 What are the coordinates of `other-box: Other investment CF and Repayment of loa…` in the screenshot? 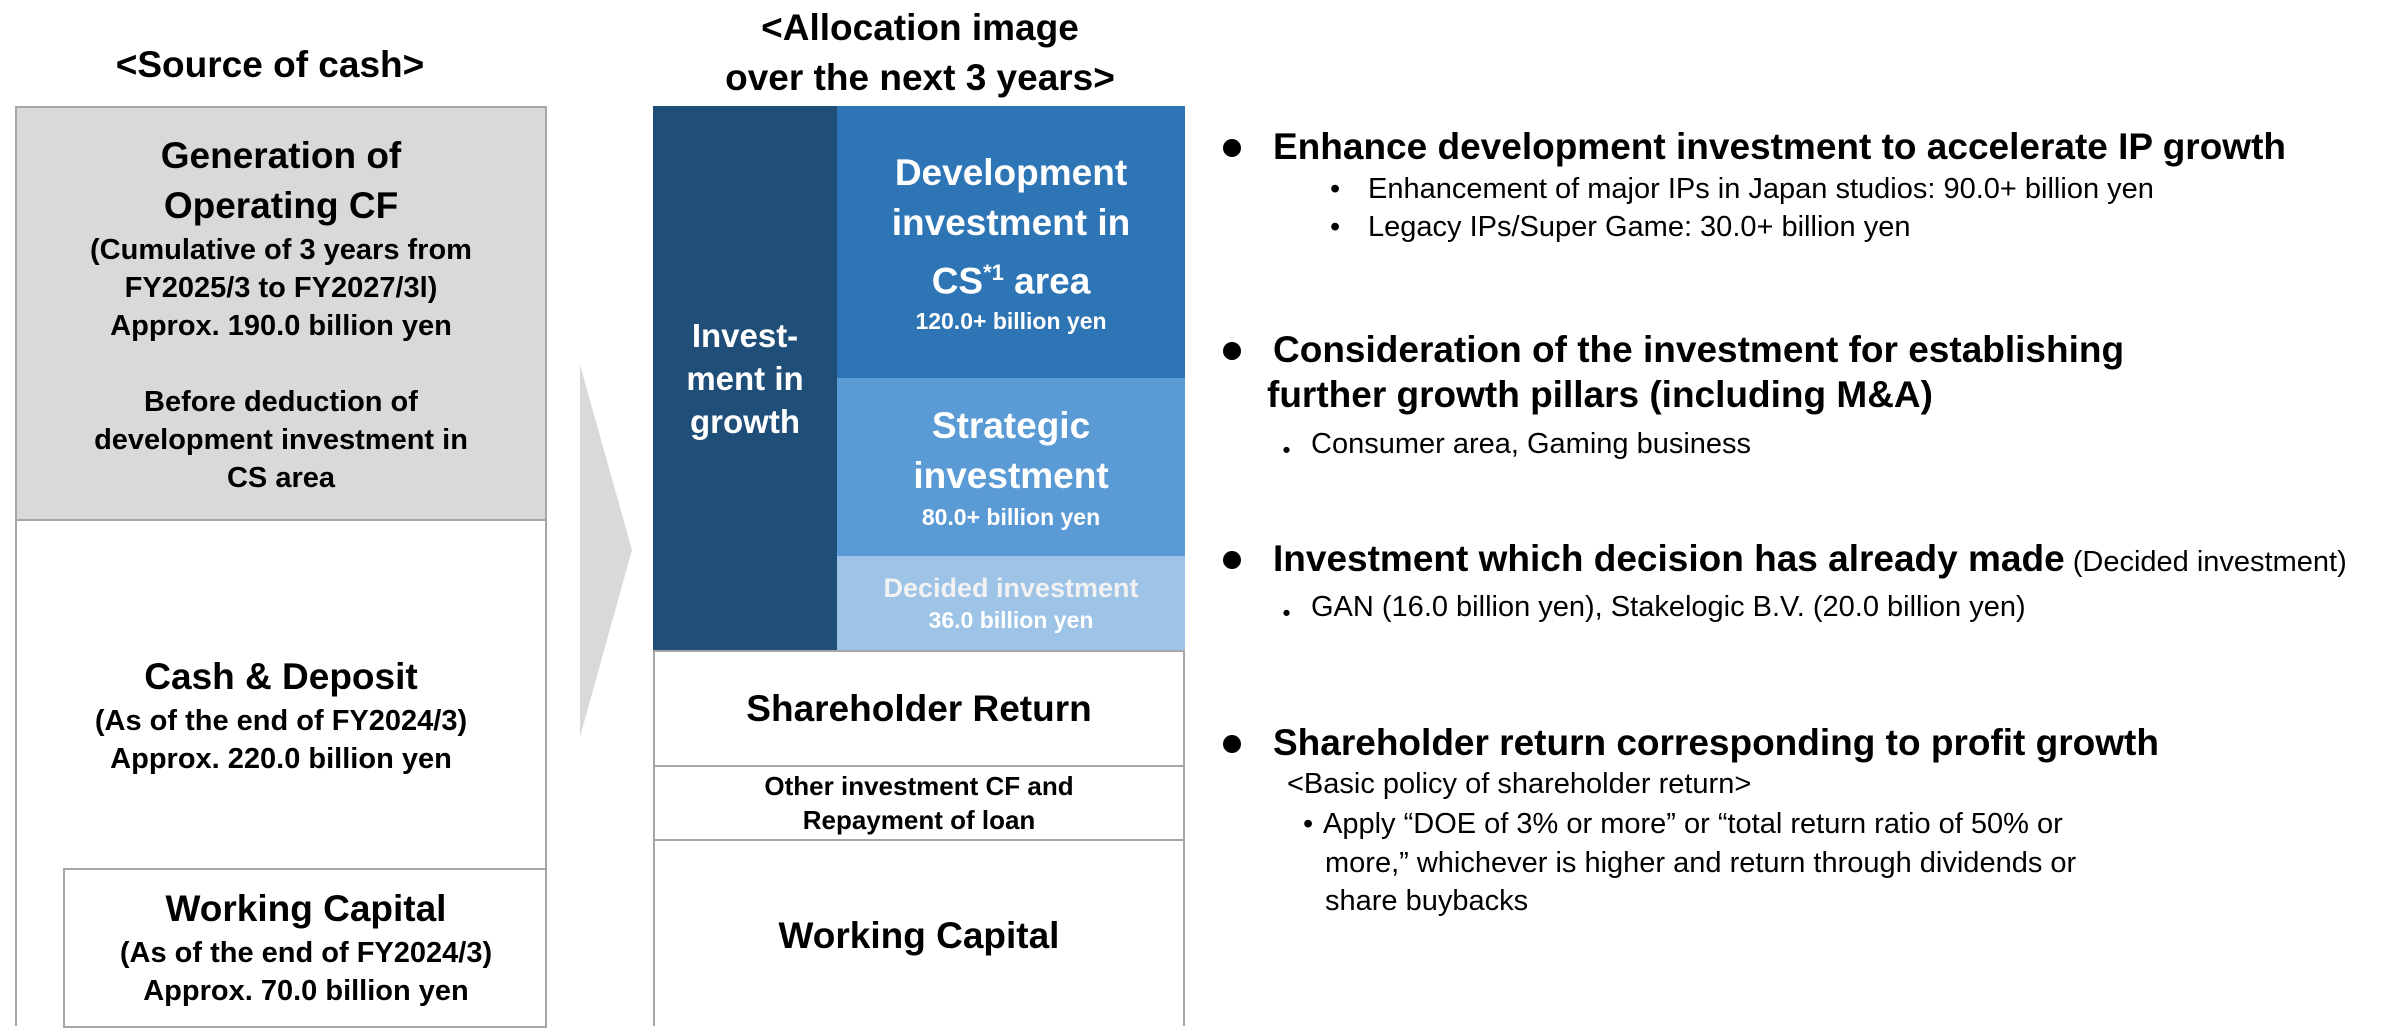 It's located at (919, 804).